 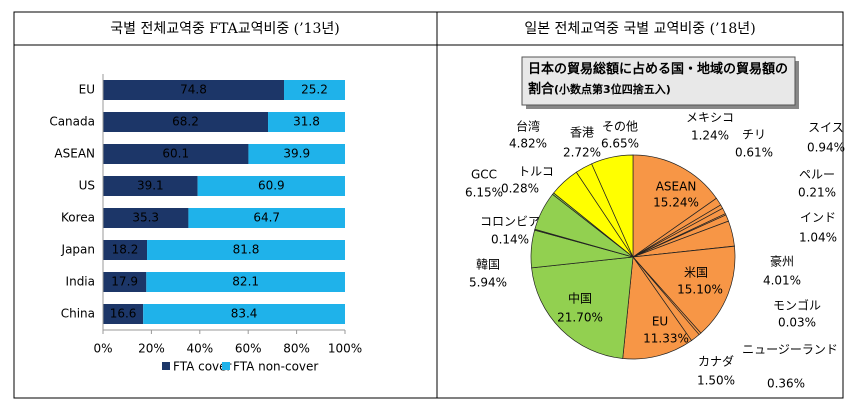 I want to click on slice-value-label: 11.33%, so click(x=666, y=339).